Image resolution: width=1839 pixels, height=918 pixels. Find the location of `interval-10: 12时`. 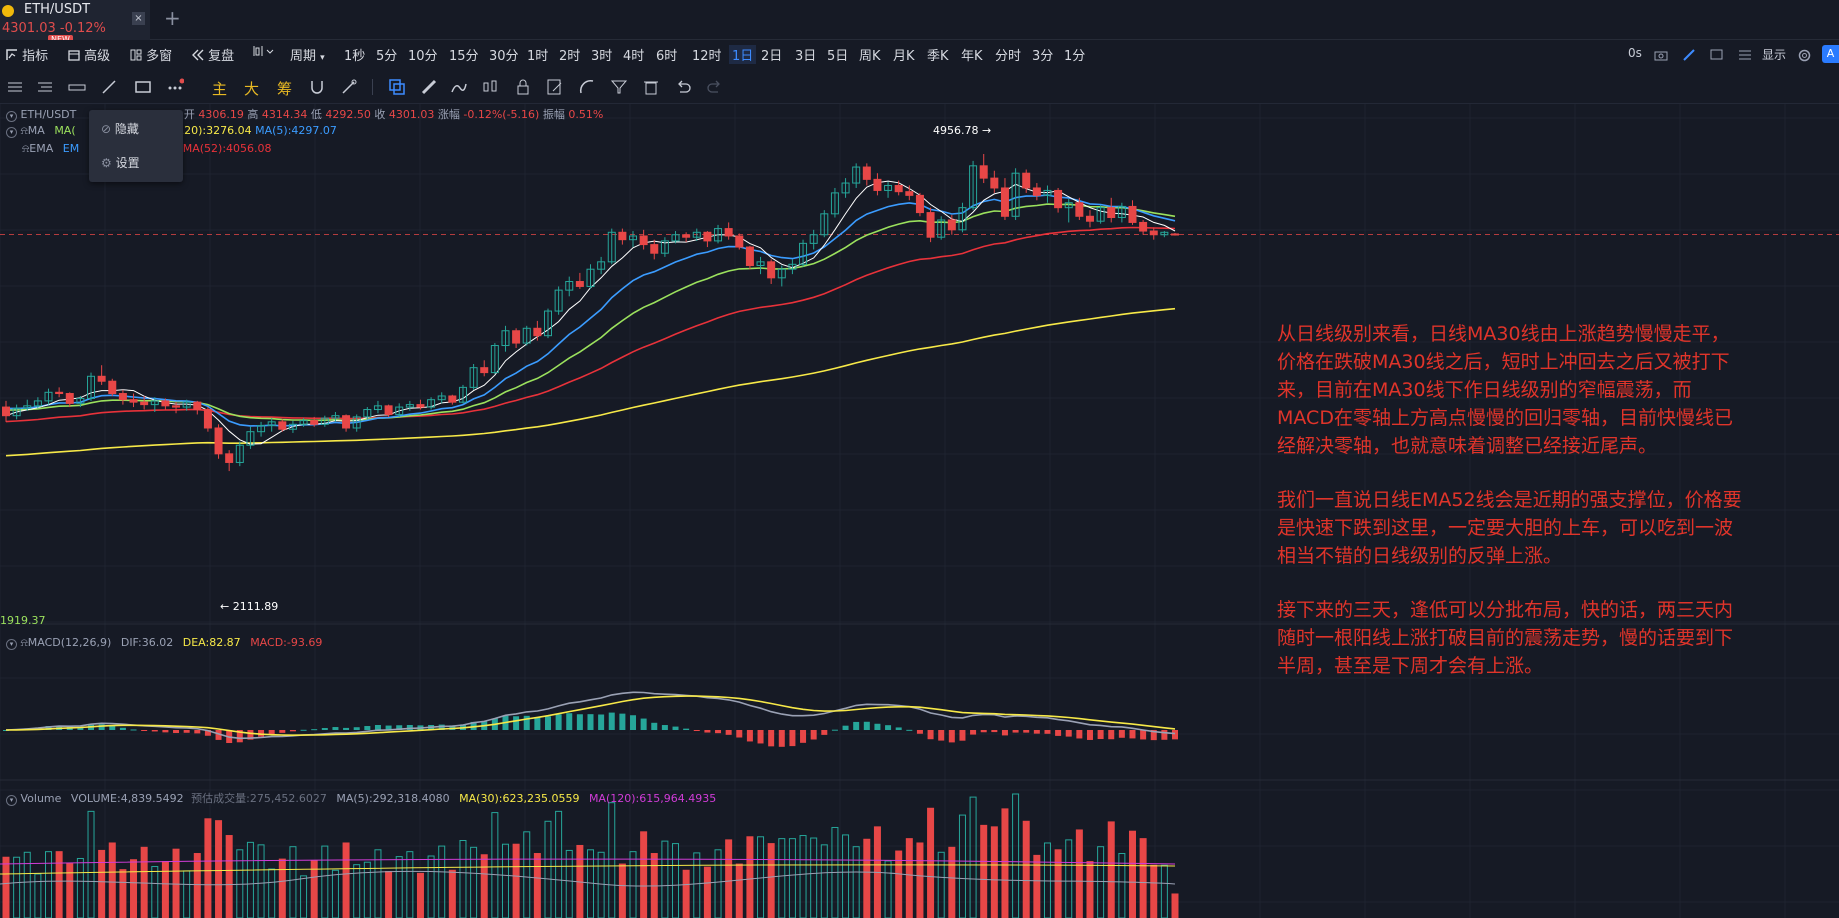

interval-10: 12时 is located at coordinates (707, 56).